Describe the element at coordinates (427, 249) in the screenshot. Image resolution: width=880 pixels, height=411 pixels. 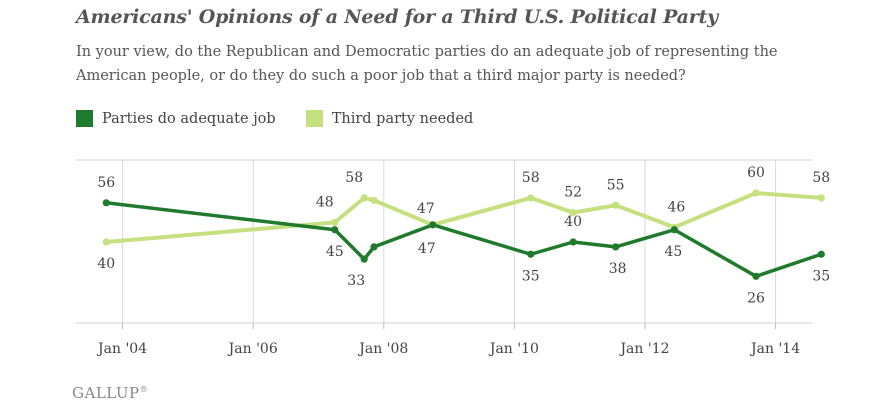
I see `data-label-adequate: 47` at that location.